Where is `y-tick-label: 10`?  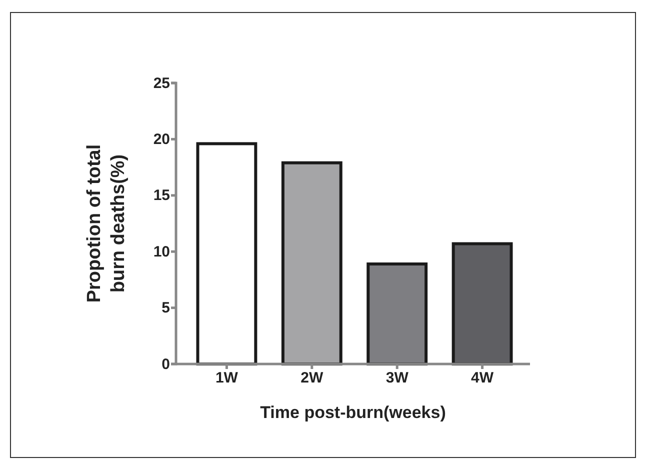
y-tick-label: 10 is located at coordinates (161, 251).